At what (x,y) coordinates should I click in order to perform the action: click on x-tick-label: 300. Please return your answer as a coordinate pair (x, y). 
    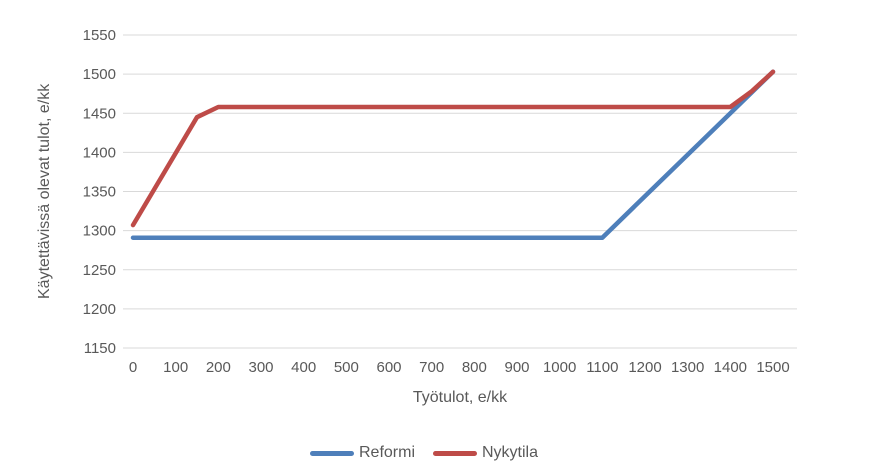
    Looking at the image, I should click on (260, 367).